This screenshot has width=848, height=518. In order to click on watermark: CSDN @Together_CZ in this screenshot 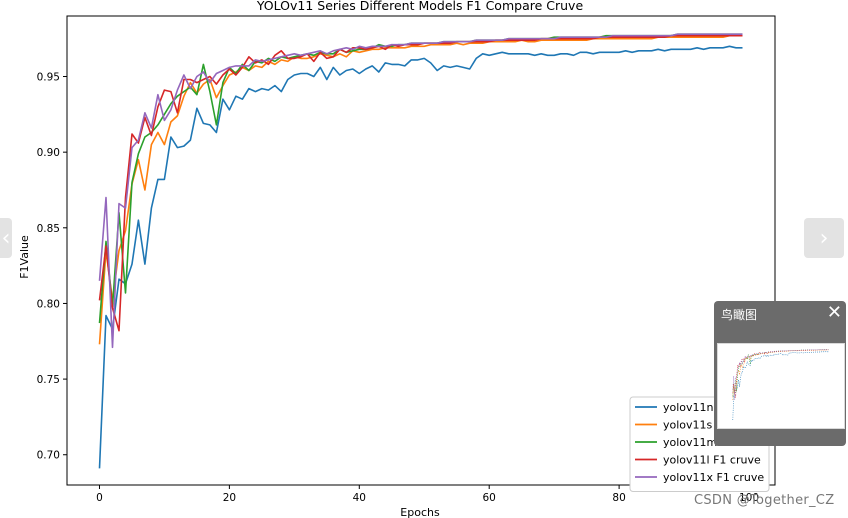, I will do `click(764, 500)`.